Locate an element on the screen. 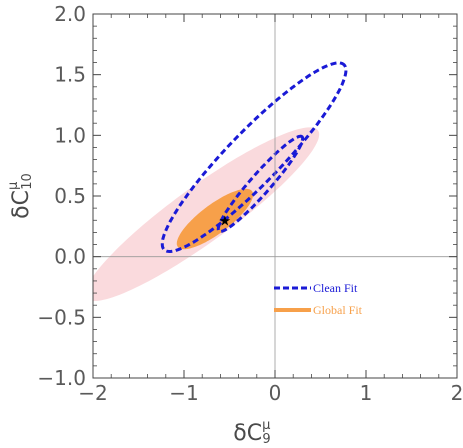 This screenshot has height=448, width=463. x-tick-label: 1 is located at coordinates (366, 393).